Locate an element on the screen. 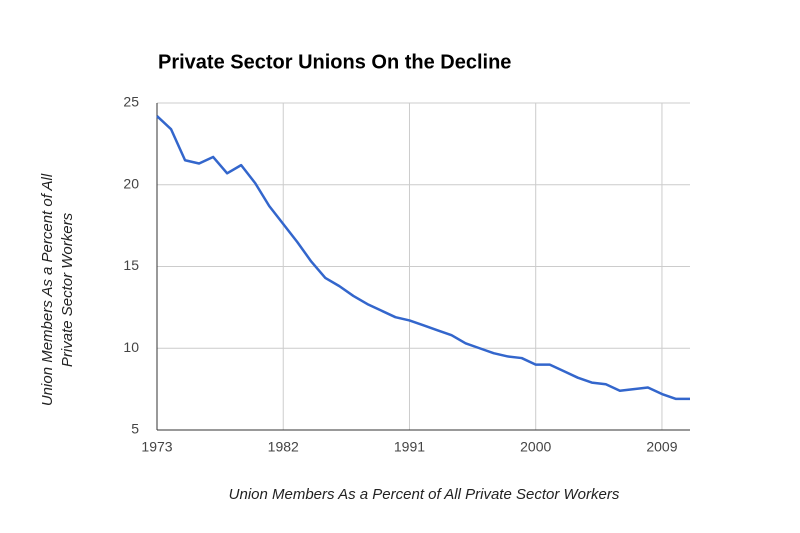 The height and width of the screenshot is (533, 800). y-tick-label: 25 is located at coordinates (131, 102).